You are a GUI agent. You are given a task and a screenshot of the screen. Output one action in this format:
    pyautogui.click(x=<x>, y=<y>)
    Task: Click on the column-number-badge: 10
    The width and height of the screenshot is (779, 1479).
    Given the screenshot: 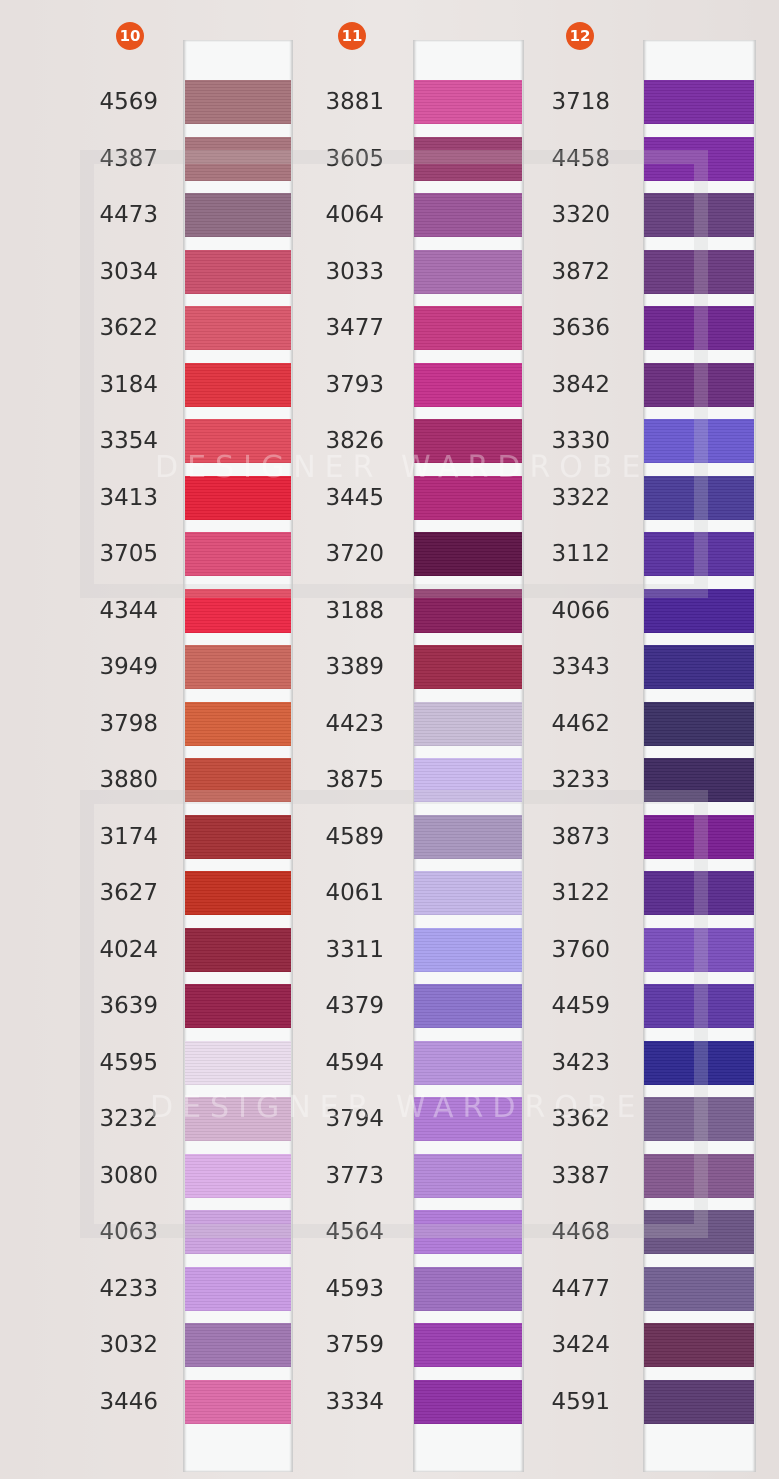 What is the action you would take?
    pyautogui.click(x=130, y=36)
    